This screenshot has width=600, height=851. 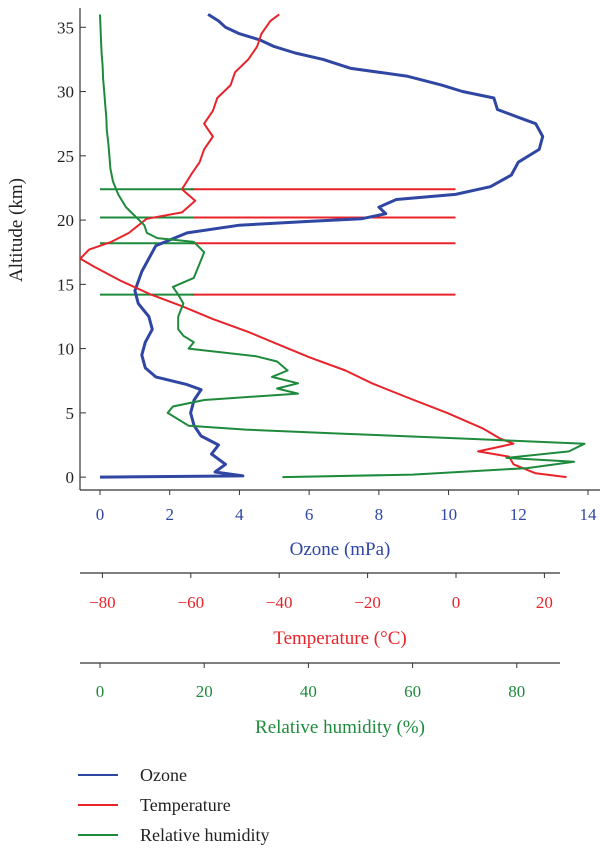 I want to click on legend: Ozone Temperature Relative humidity, so click(x=173, y=805).